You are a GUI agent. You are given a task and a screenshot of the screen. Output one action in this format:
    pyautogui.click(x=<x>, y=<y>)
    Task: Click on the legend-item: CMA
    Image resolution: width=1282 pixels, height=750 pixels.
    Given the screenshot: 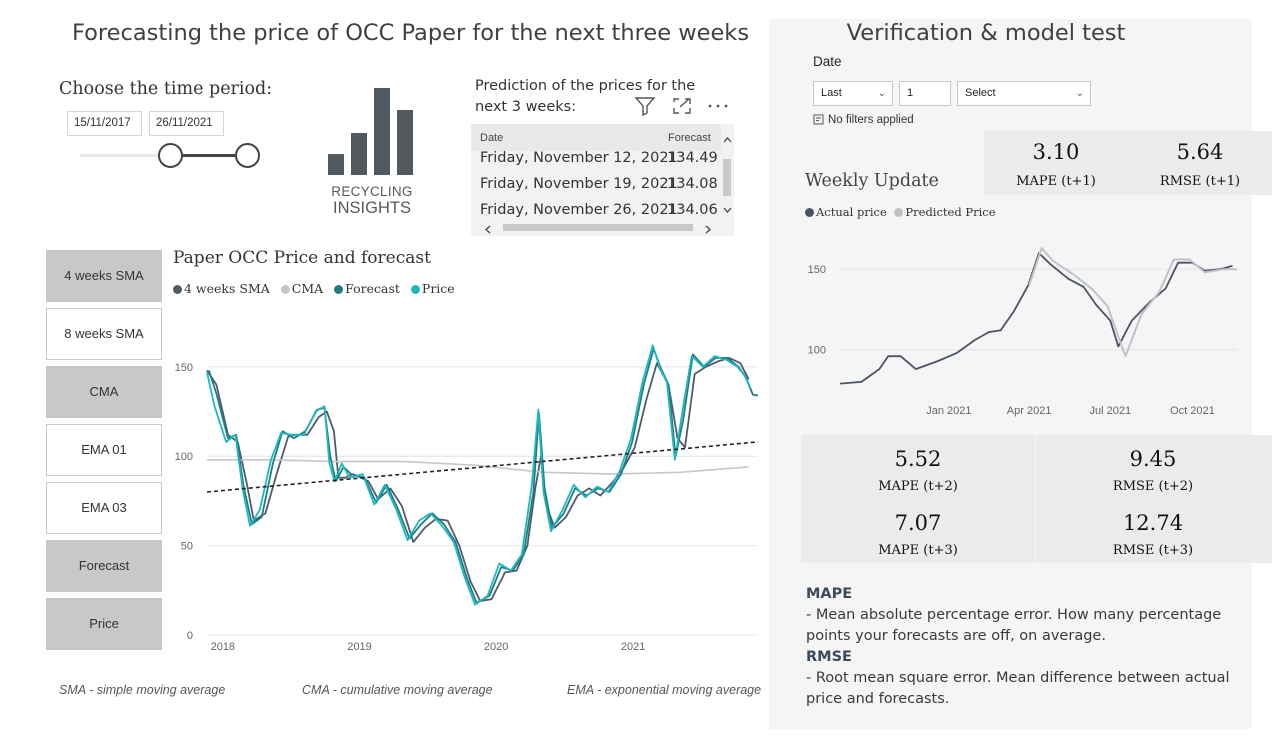 What is the action you would take?
    pyautogui.click(x=302, y=288)
    